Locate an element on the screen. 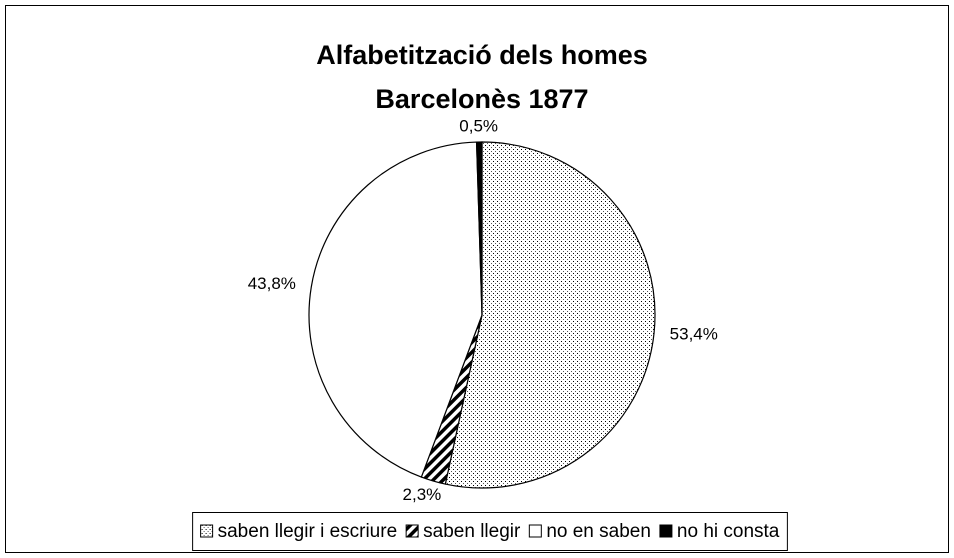 This screenshot has width=954, height=558. legend-label: saben llegir i escriure is located at coordinates (308, 531).